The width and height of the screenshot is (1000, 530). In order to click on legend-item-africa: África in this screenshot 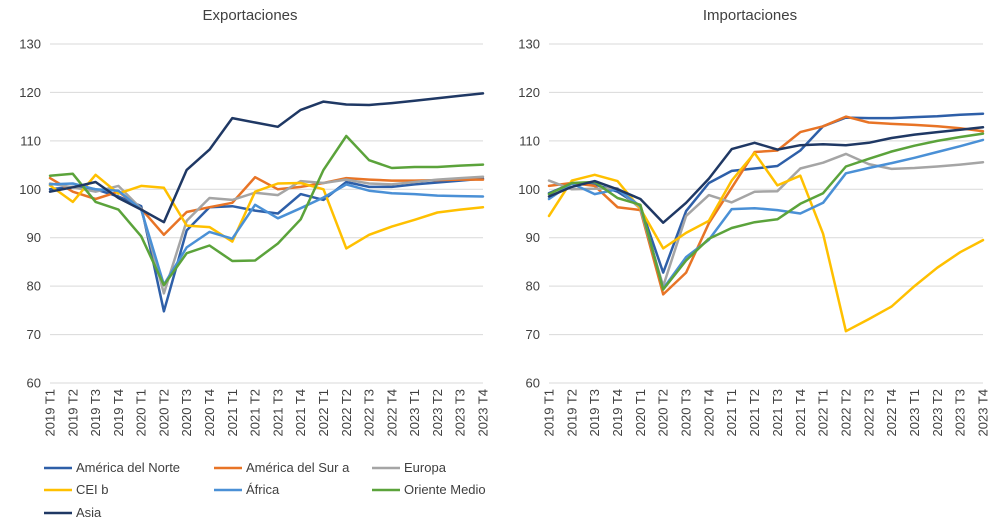, I will do `click(247, 489)`.